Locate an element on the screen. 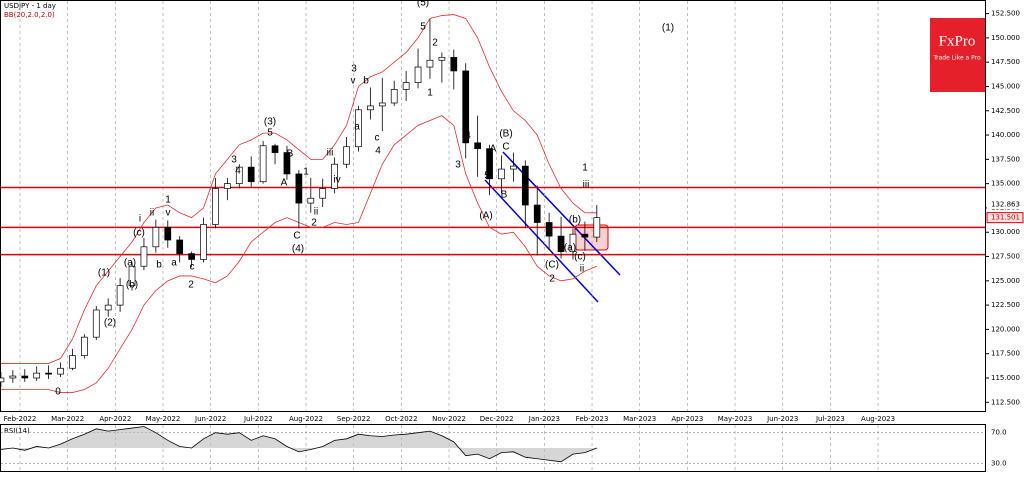  x-tick-label: Aug-2023 is located at coordinates (878, 419).